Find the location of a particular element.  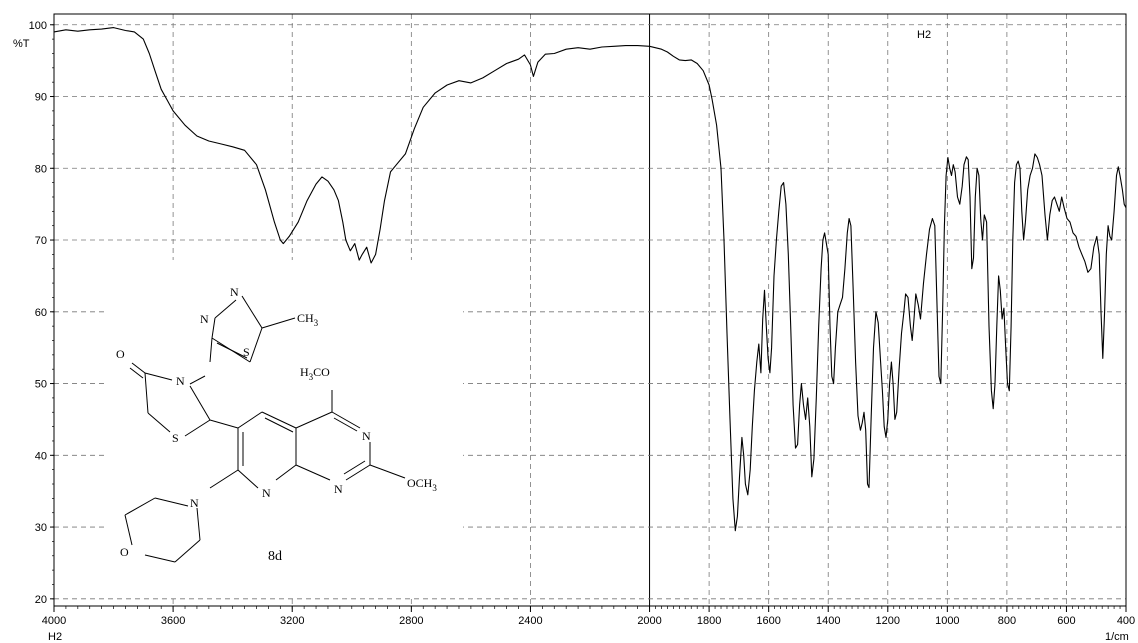

x-tick-label: 3600 is located at coordinates (173, 621).